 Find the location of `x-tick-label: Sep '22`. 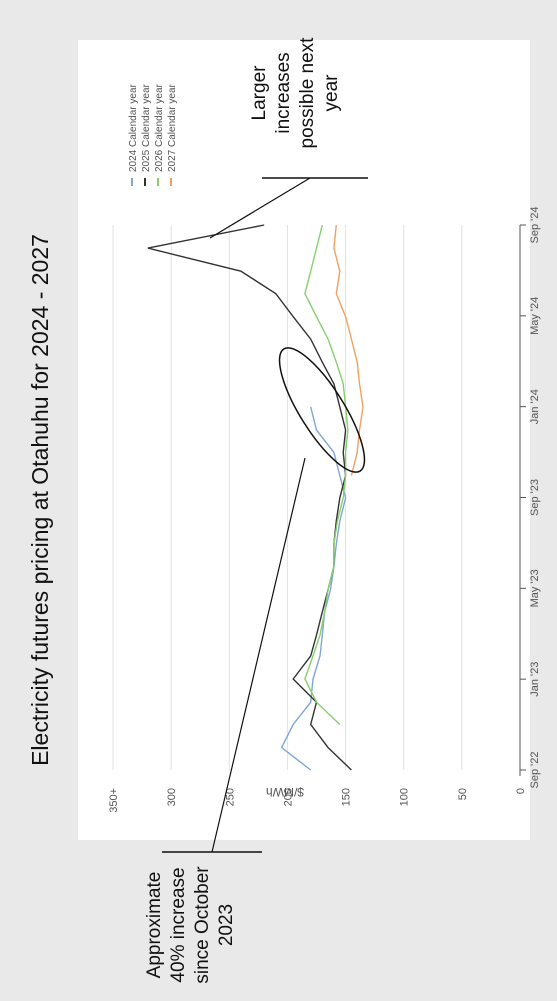

x-tick-label: Sep '22 is located at coordinates (535, 770).